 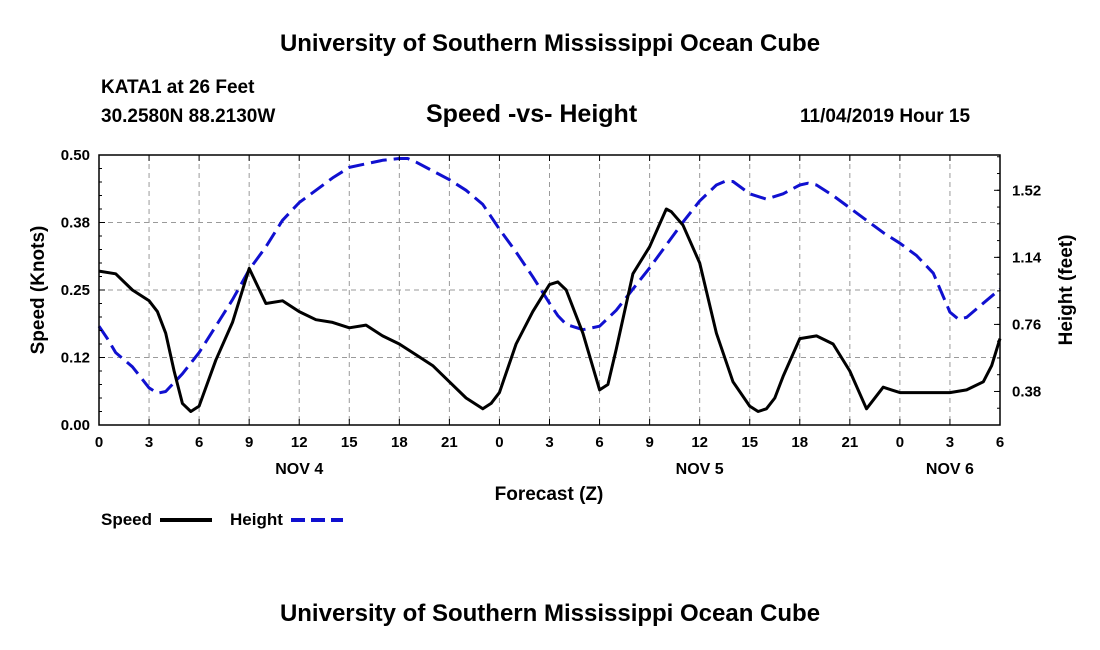 I want to click on y2-tick-label: 0.76, so click(x=1026, y=324).